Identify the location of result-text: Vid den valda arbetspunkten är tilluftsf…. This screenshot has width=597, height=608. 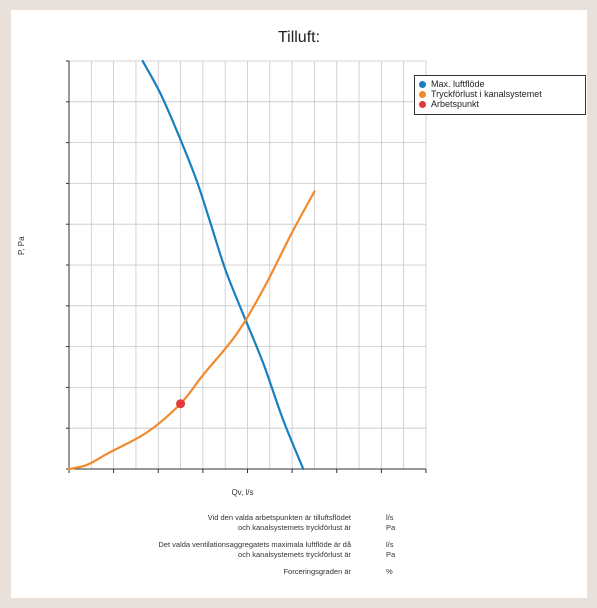
(279, 517).